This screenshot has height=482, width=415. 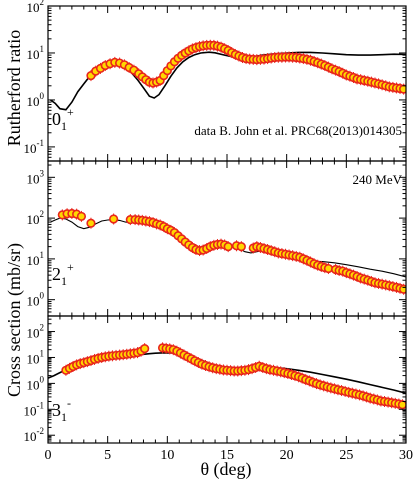 What do you see at coordinates (34, 435) in the screenshot?
I see `y-tick-label: 10⁻²` at bounding box center [34, 435].